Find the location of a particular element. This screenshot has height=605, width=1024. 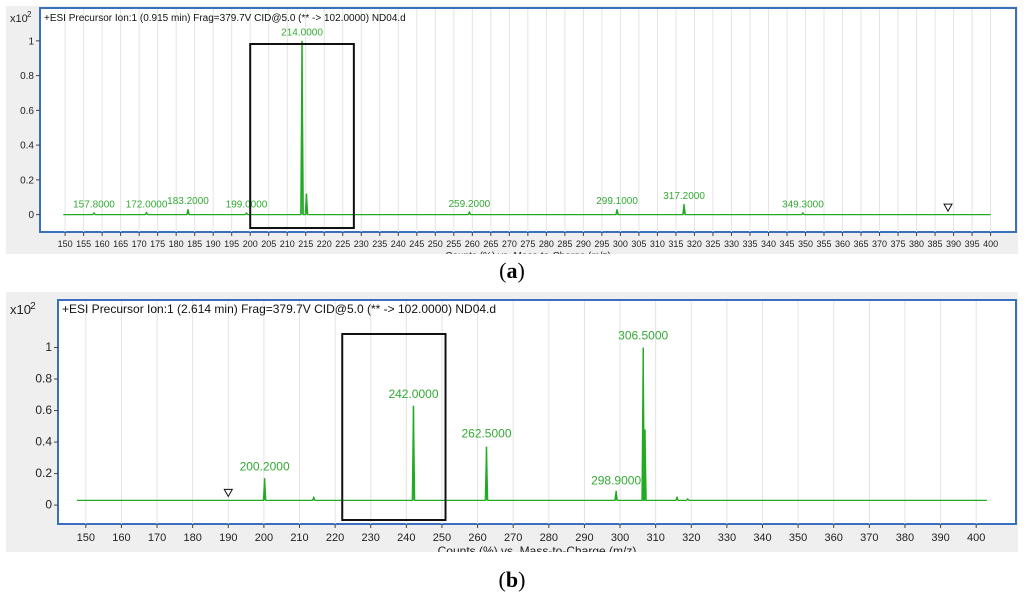

x-tick-label: 180 is located at coordinates (192, 538).